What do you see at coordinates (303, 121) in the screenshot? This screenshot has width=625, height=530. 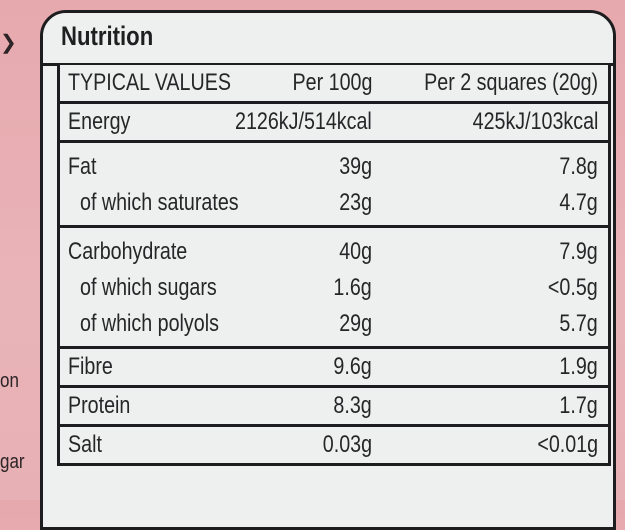 I see `per-100g-value: 2126kJ/514kcal` at bounding box center [303, 121].